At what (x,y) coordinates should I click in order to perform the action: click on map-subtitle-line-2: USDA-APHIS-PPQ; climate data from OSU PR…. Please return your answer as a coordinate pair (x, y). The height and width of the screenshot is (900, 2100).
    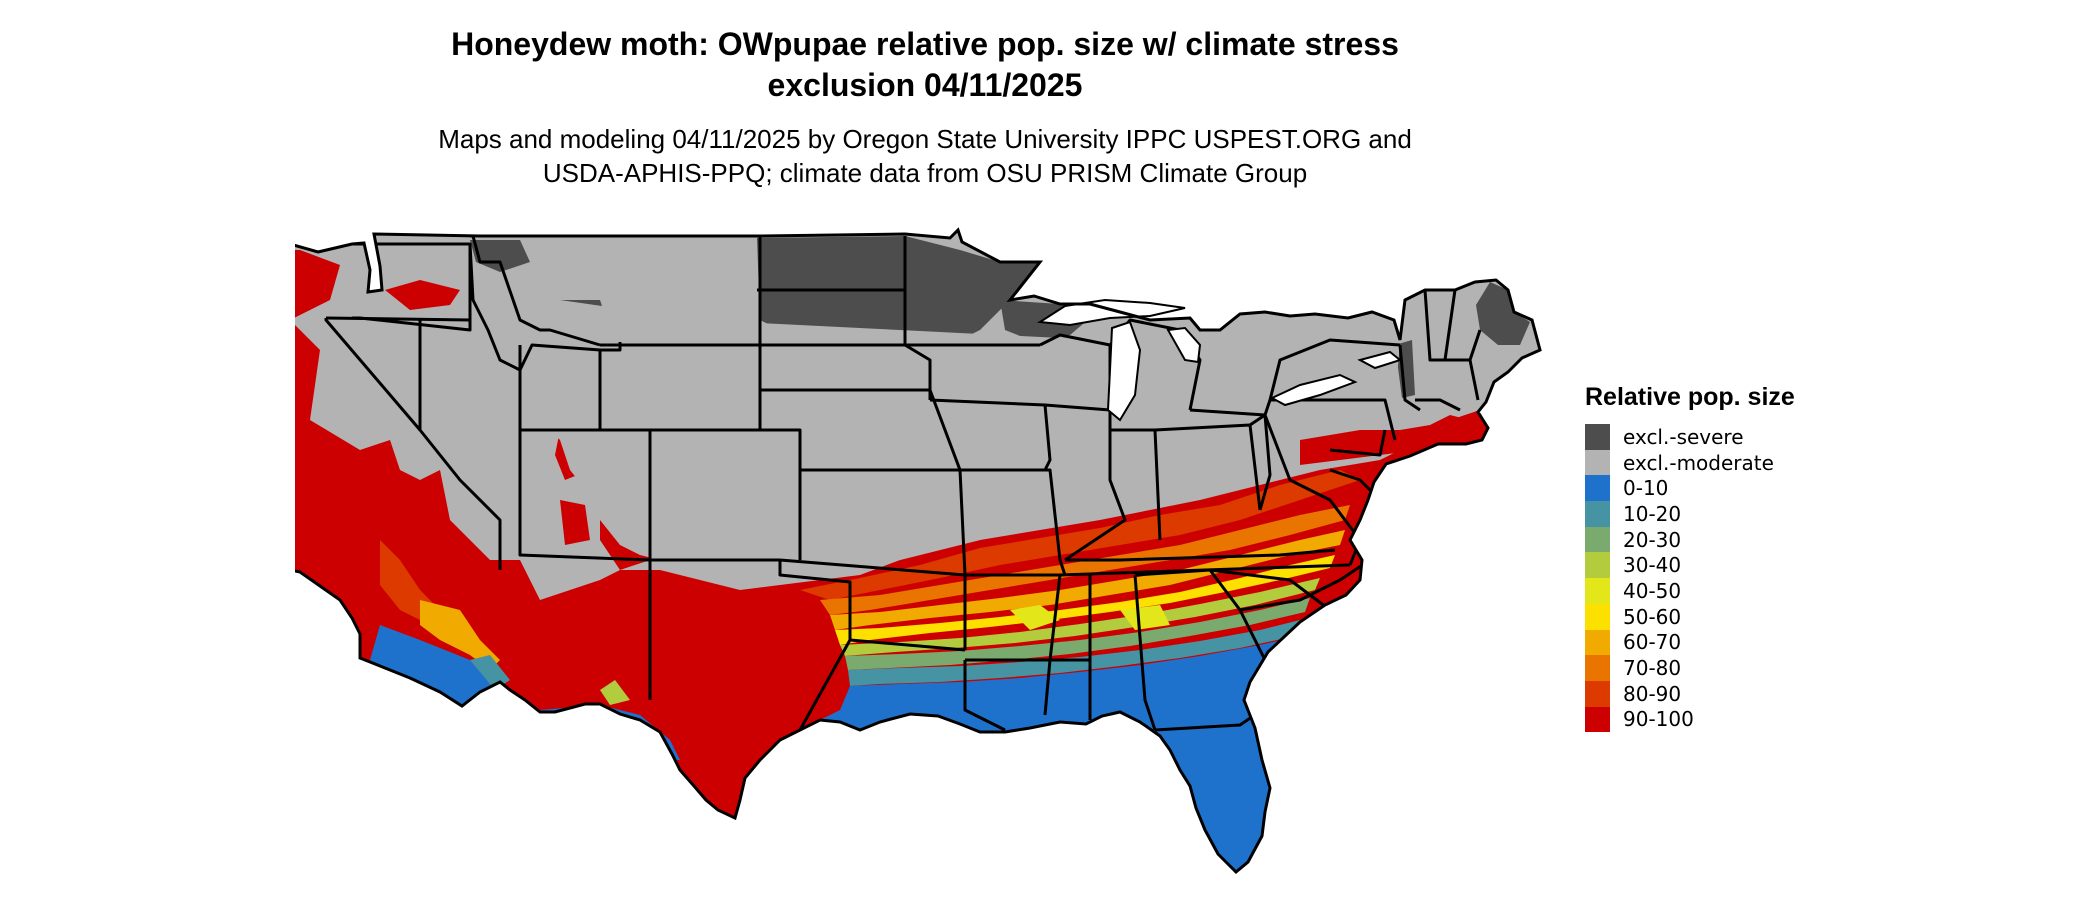
    Looking at the image, I should click on (925, 173).